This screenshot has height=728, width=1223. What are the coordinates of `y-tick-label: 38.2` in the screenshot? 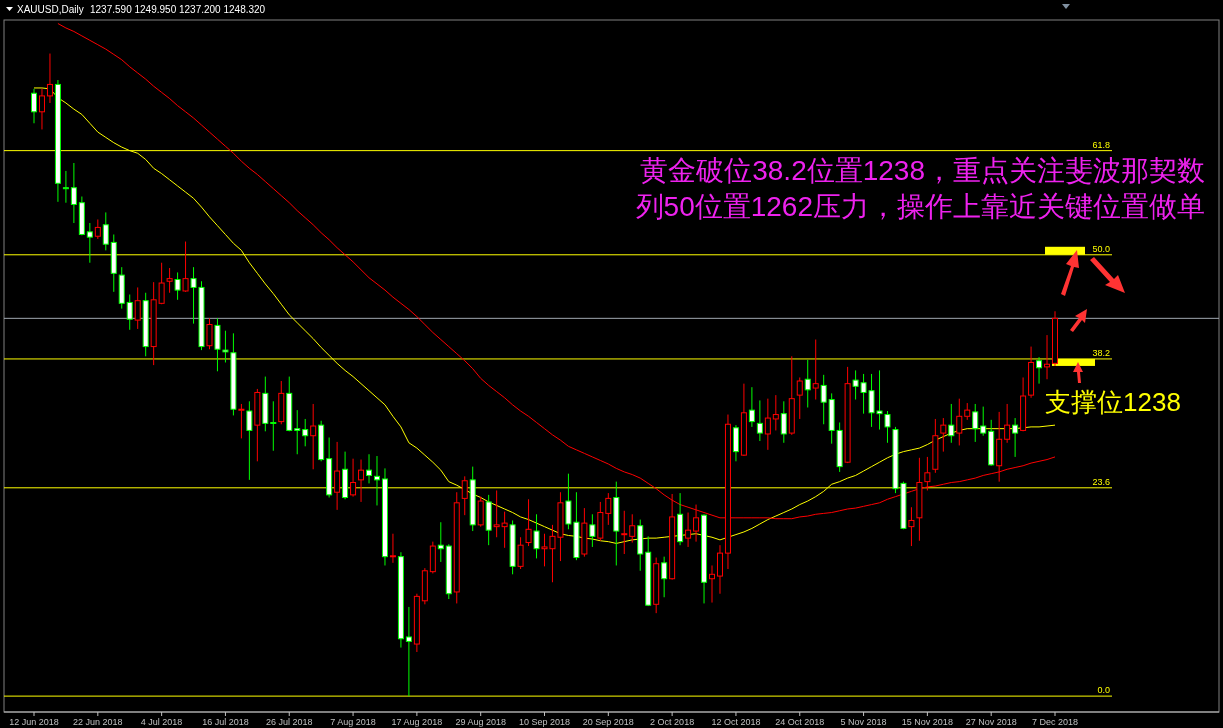 It's located at (1101, 352).